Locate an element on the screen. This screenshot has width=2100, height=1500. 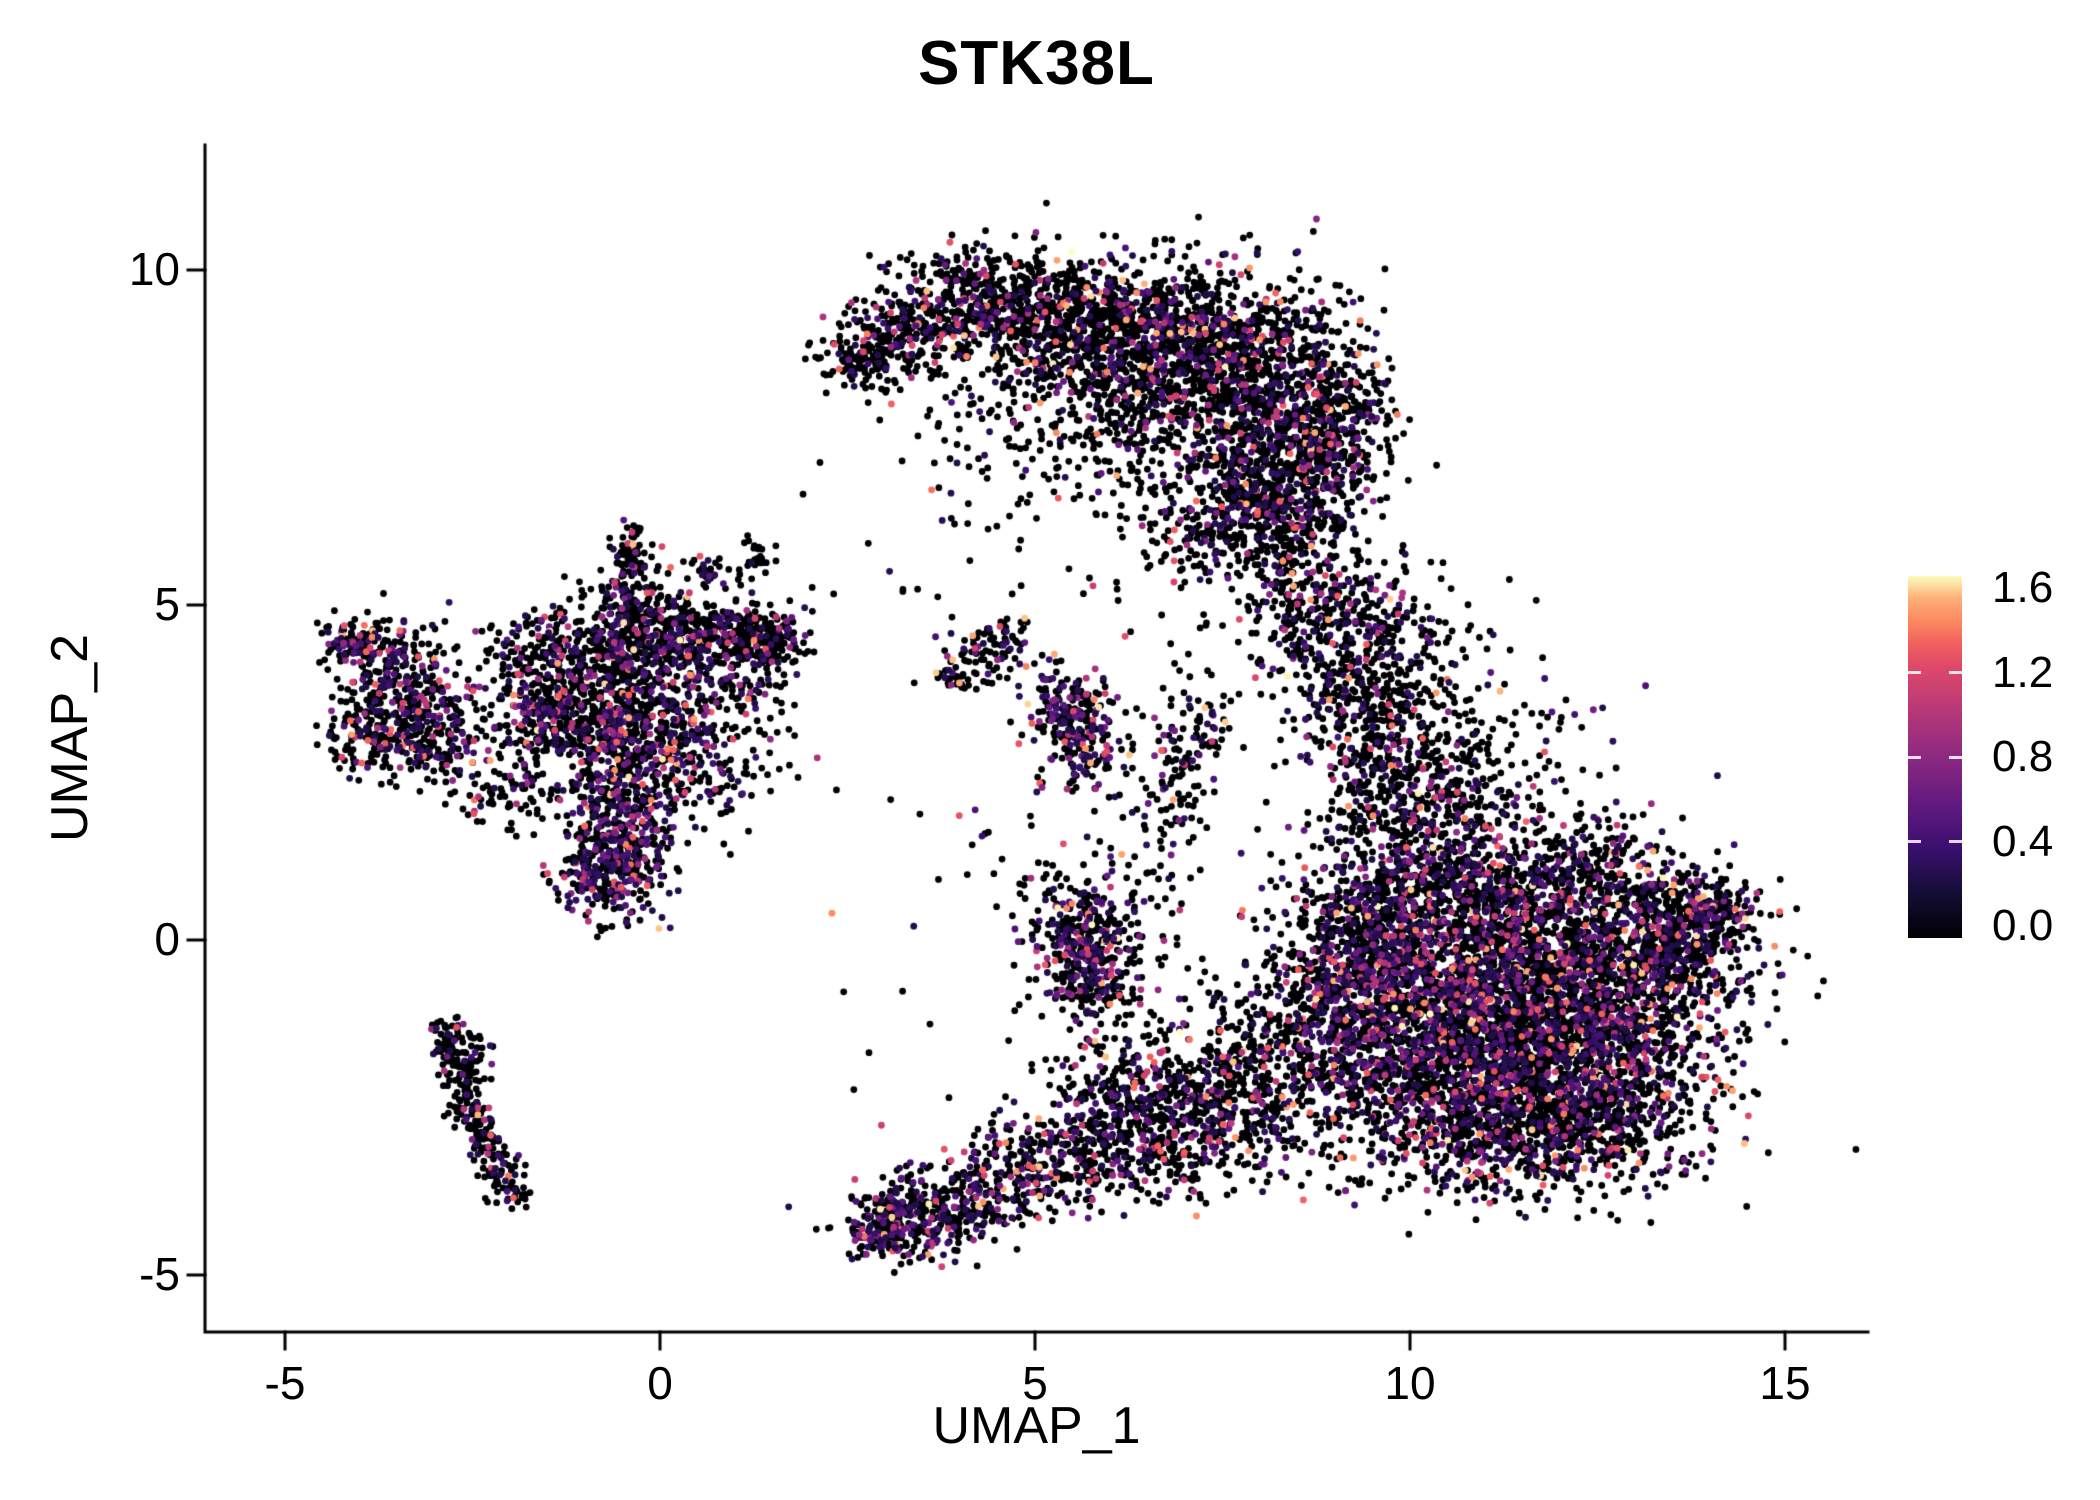
colorbar-tick-label: 0.8 is located at coordinates (2023, 756).